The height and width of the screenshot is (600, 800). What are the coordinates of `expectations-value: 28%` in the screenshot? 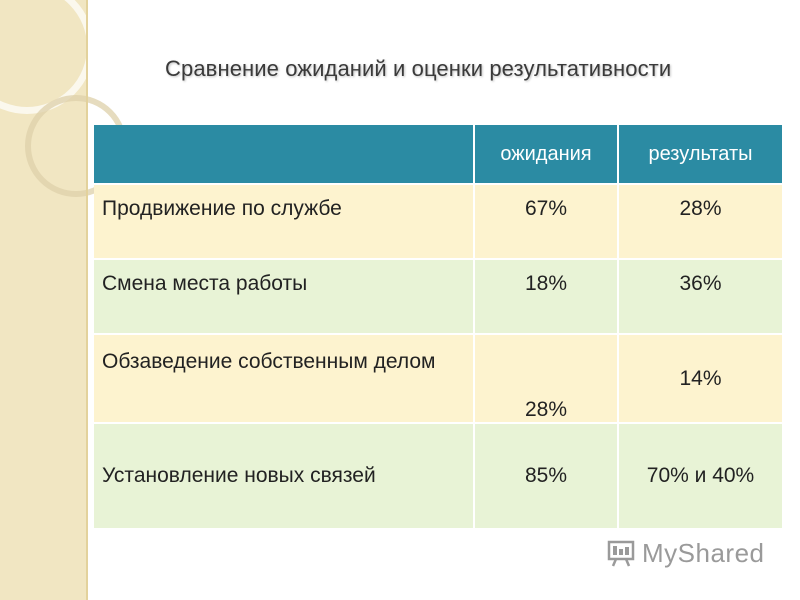 It's located at (546, 378).